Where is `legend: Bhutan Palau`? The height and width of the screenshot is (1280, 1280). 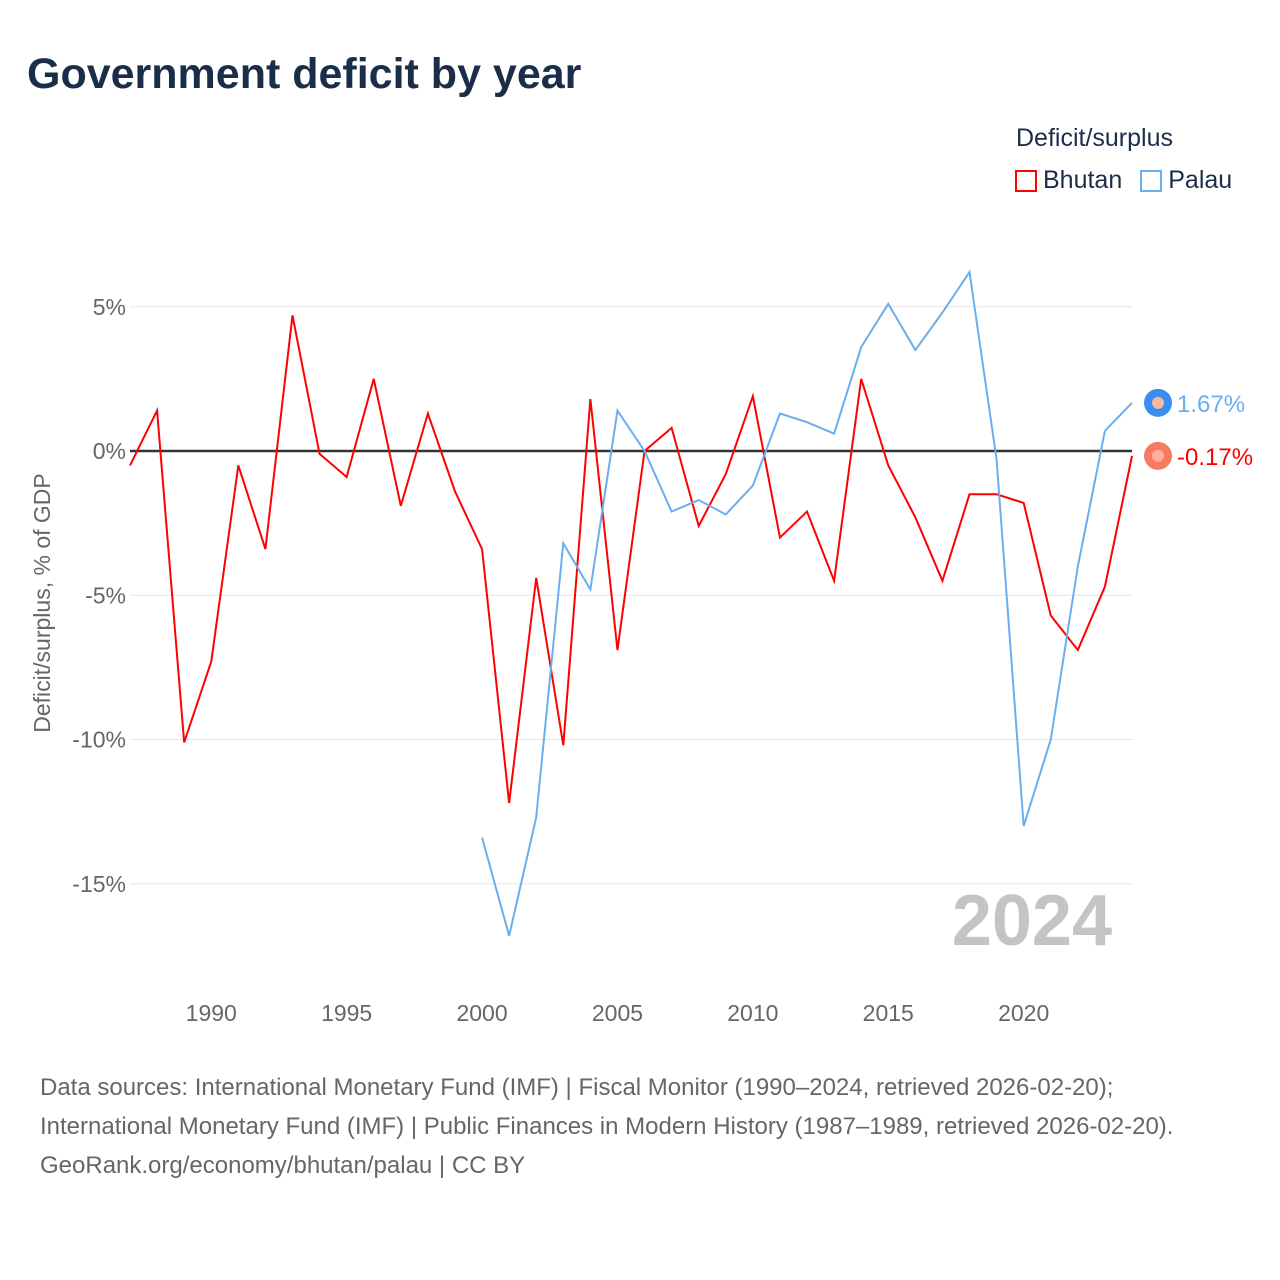 legend: Bhutan Palau is located at coordinates (1123, 180).